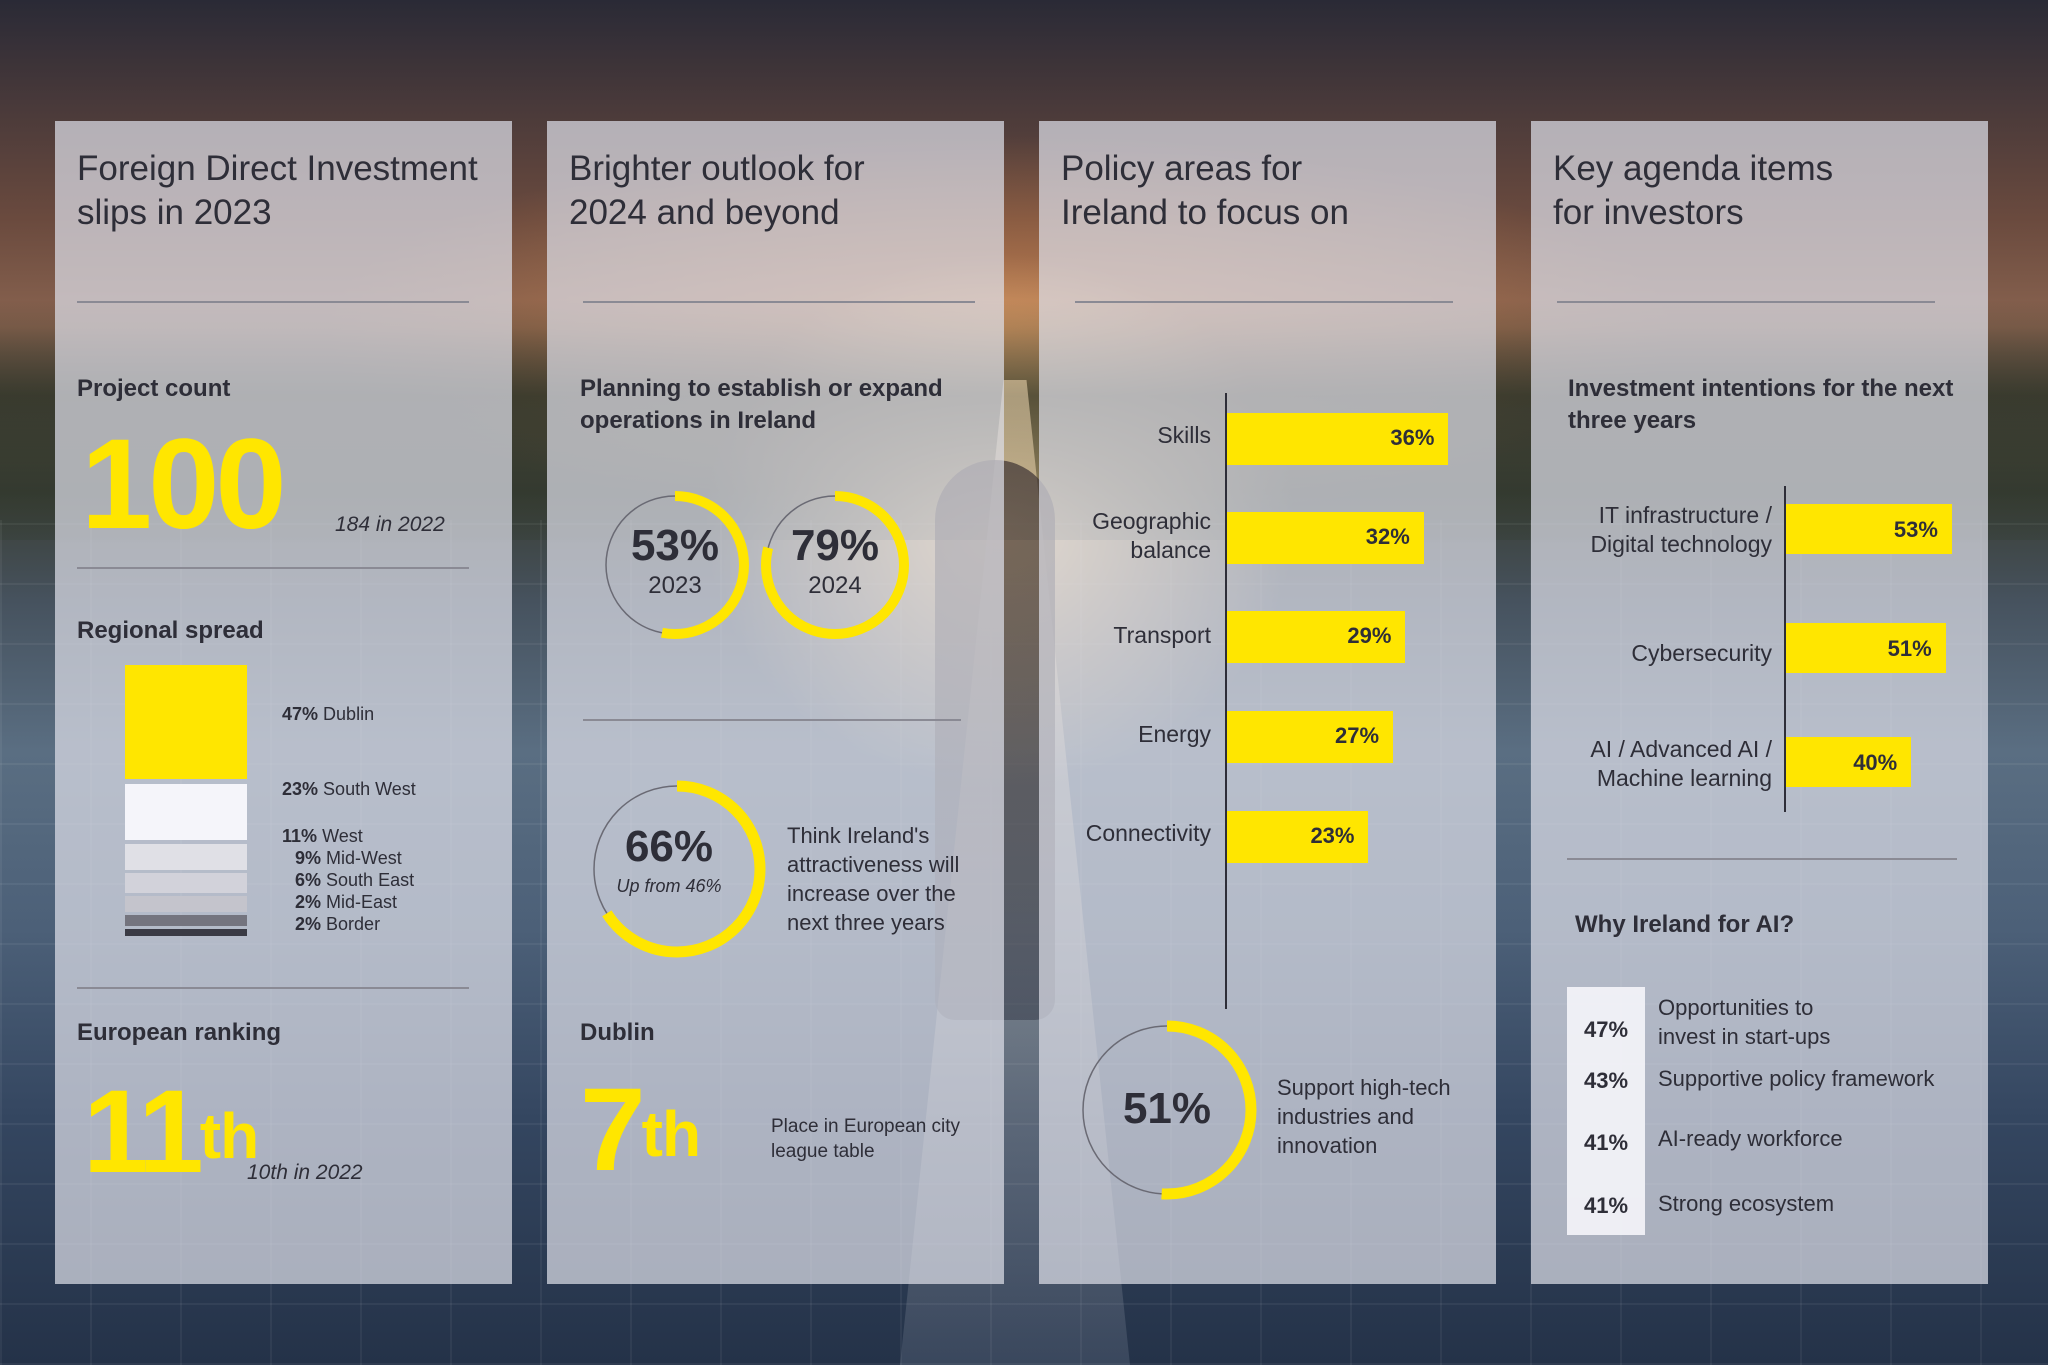 The width and height of the screenshot is (2048, 1365). What do you see at coordinates (1750, 1138) in the screenshot?
I see `why-text: AI-ready workforce` at bounding box center [1750, 1138].